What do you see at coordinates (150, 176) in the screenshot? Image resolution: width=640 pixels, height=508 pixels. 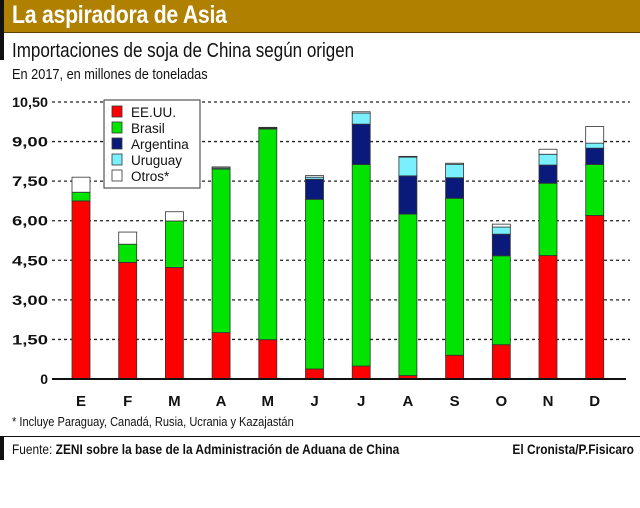 I see `legend-label: Otros*` at bounding box center [150, 176].